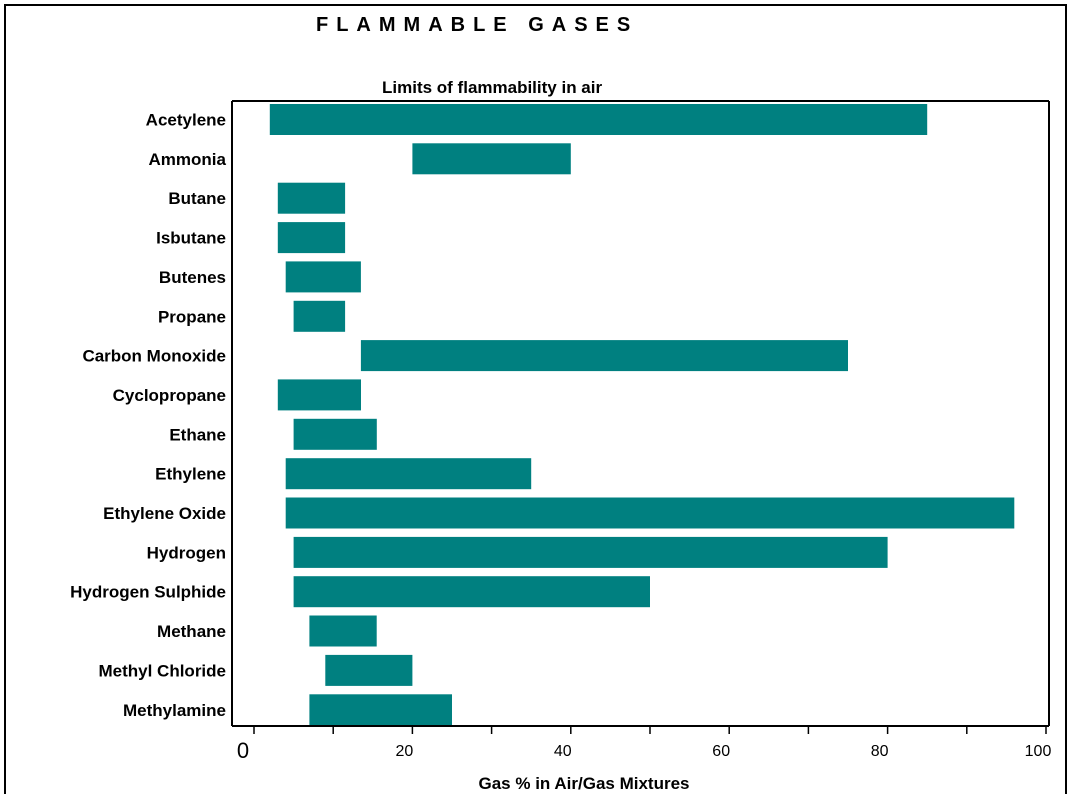 The image size is (1074, 794). What do you see at coordinates (604, 356) in the screenshot?
I see `bar-carbon-monoxide` at bounding box center [604, 356].